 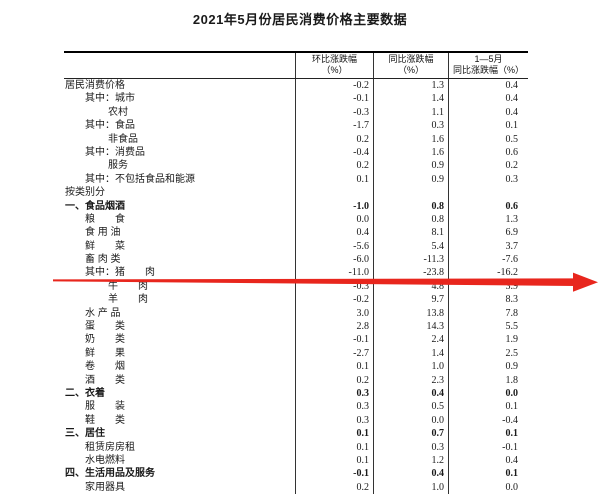 I want to click on row-label: 卷 烟, so click(x=105, y=367).